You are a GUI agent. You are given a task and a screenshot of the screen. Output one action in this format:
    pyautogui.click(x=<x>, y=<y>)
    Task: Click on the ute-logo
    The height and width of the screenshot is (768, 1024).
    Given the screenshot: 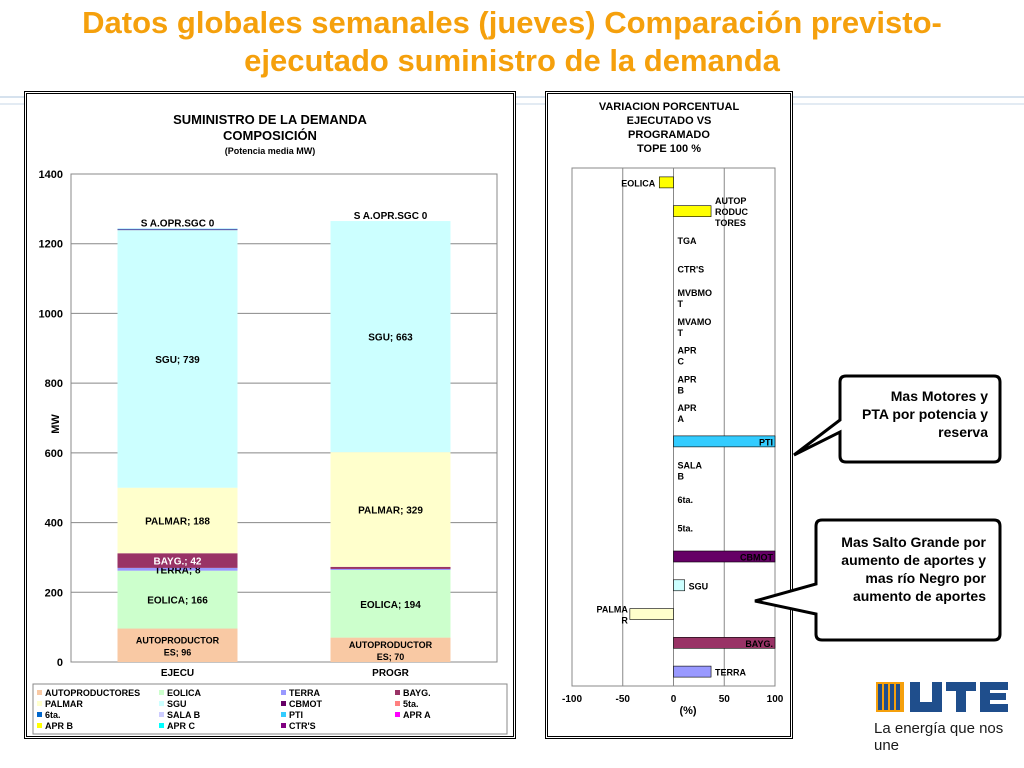 What is the action you would take?
    pyautogui.click(x=942, y=697)
    